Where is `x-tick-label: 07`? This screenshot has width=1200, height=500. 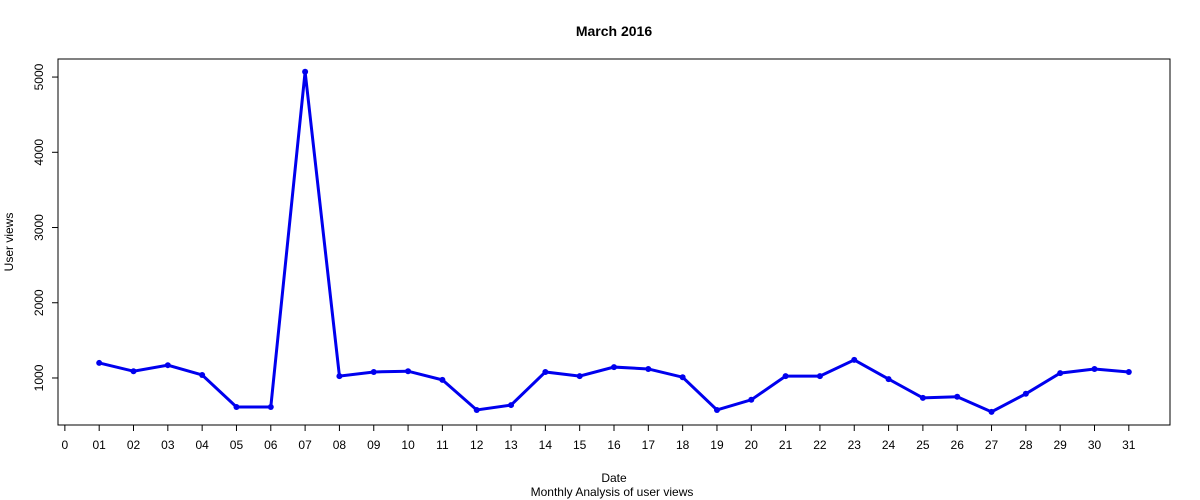
x-tick-label: 07 is located at coordinates (305, 445).